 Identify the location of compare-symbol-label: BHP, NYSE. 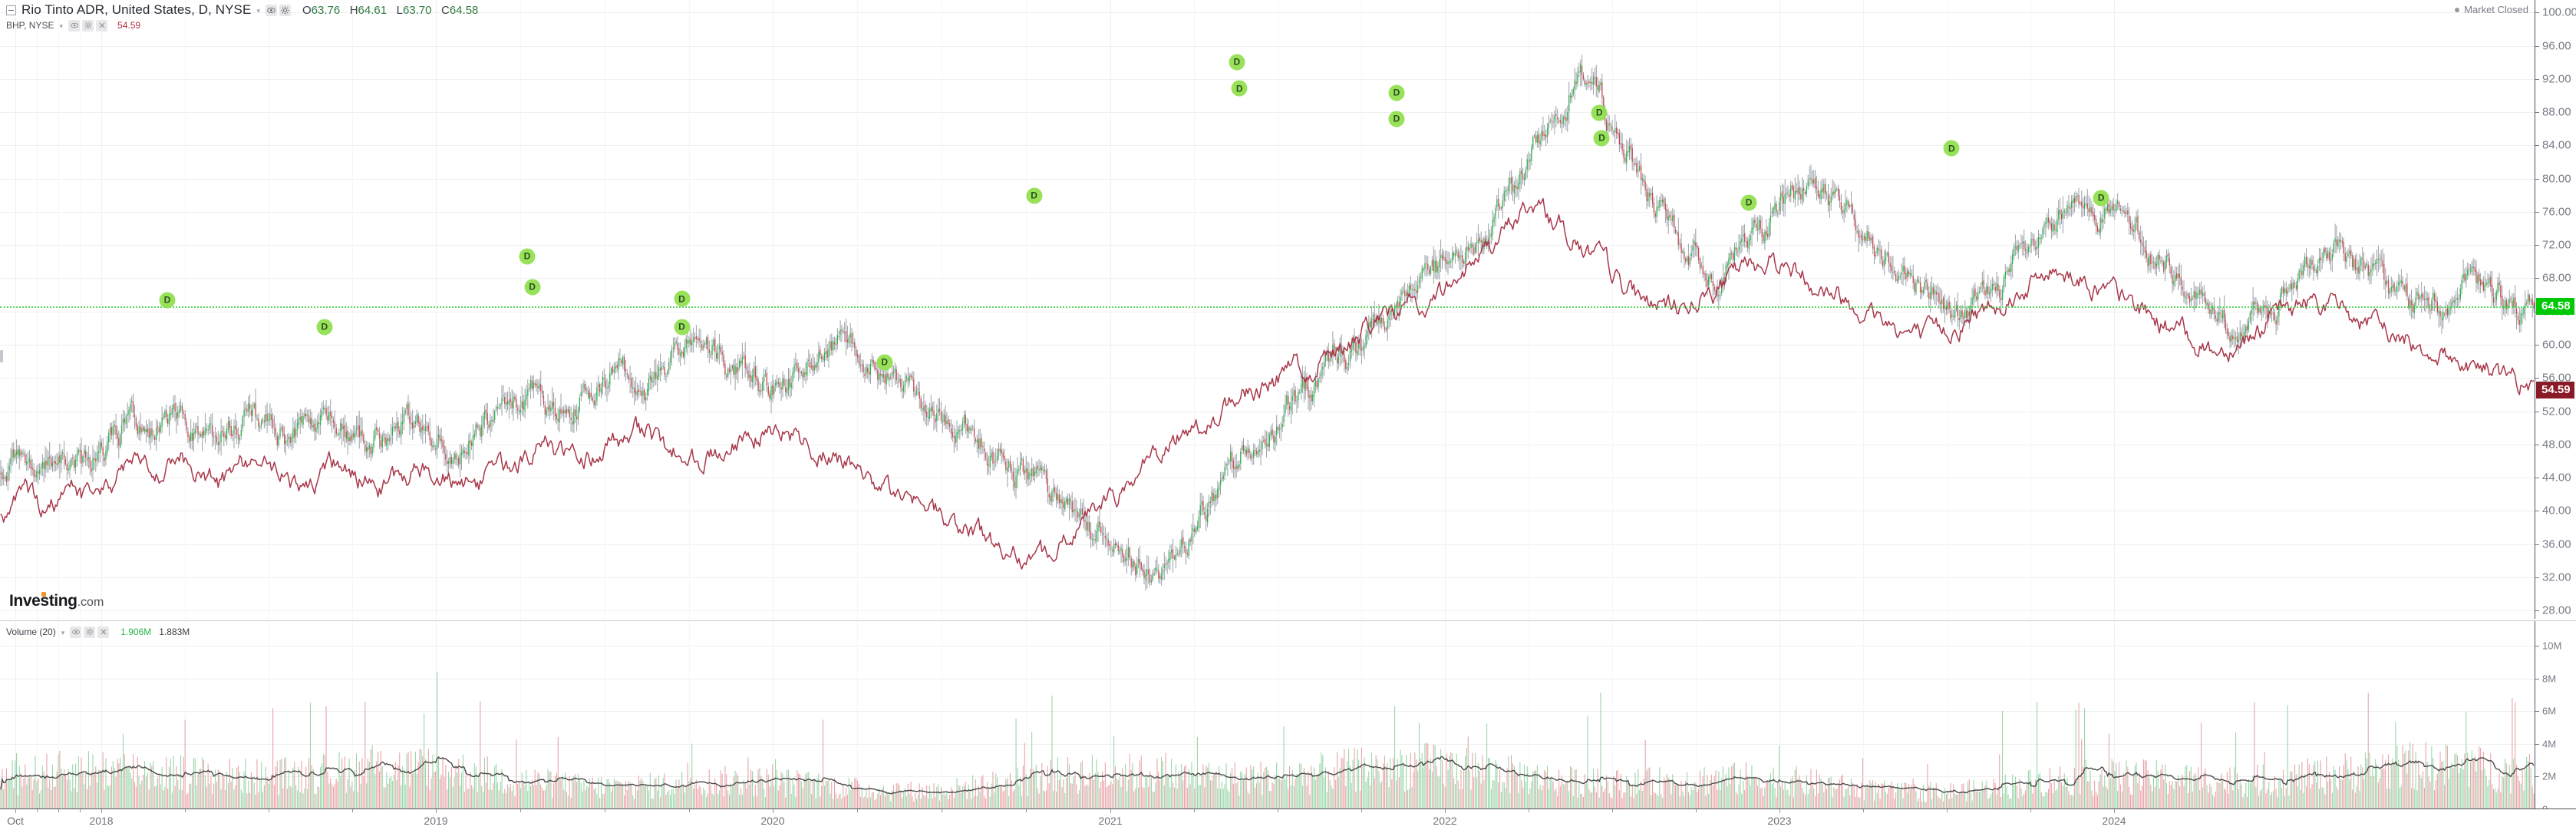
(30, 25).